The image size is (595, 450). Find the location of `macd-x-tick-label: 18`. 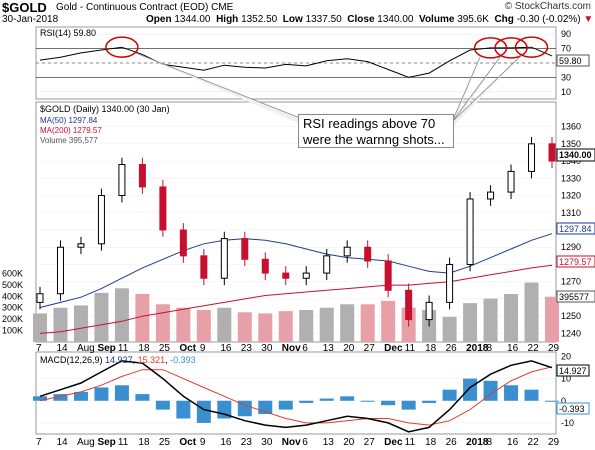

macd-x-tick-label: 18 is located at coordinates (431, 442).